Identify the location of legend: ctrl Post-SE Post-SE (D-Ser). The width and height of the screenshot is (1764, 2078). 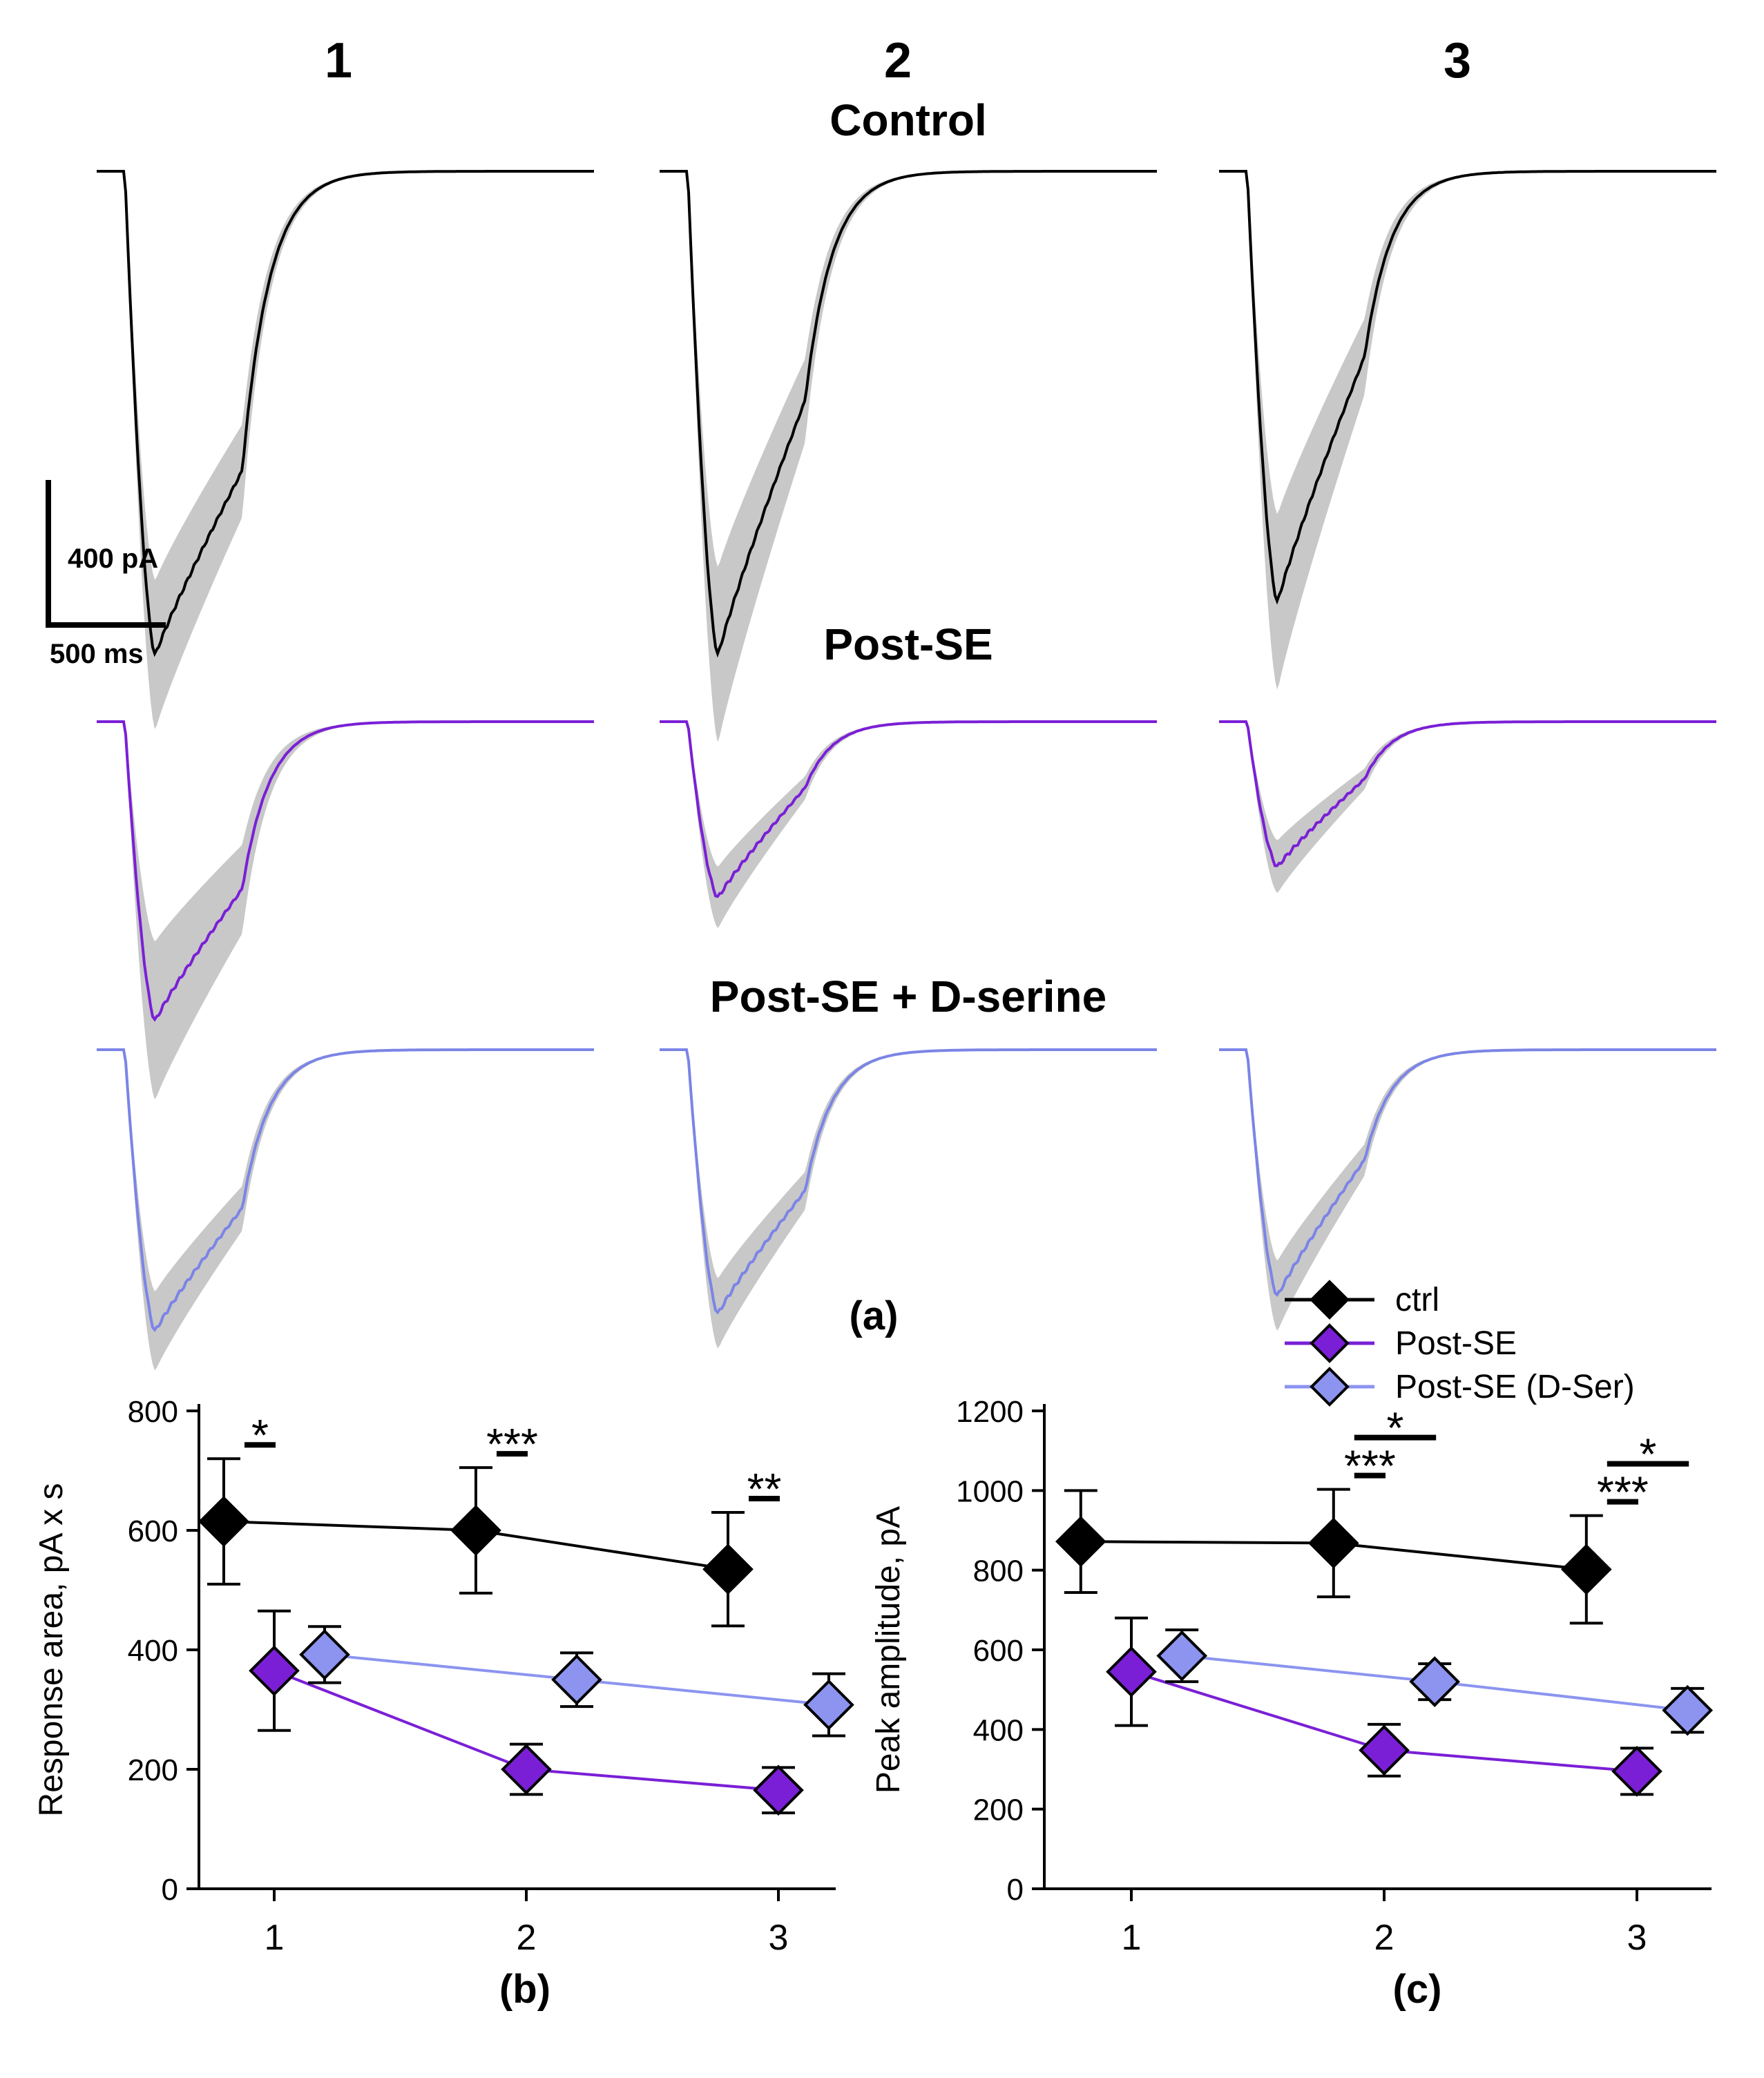
(1460, 1343).